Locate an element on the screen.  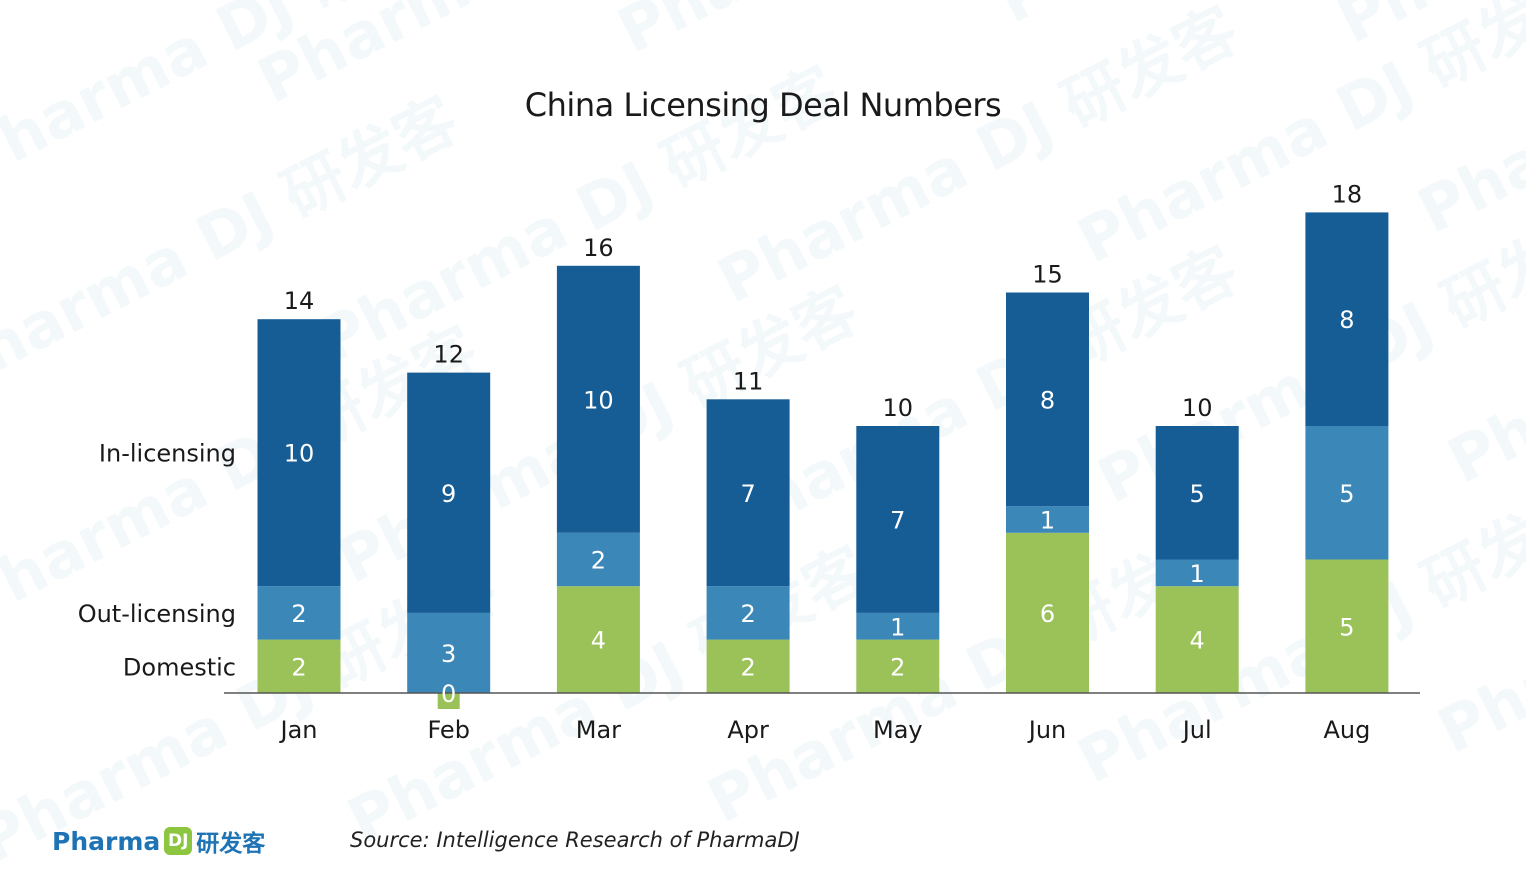
x-tick-label: Jul is located at coordinates (1196, 730).